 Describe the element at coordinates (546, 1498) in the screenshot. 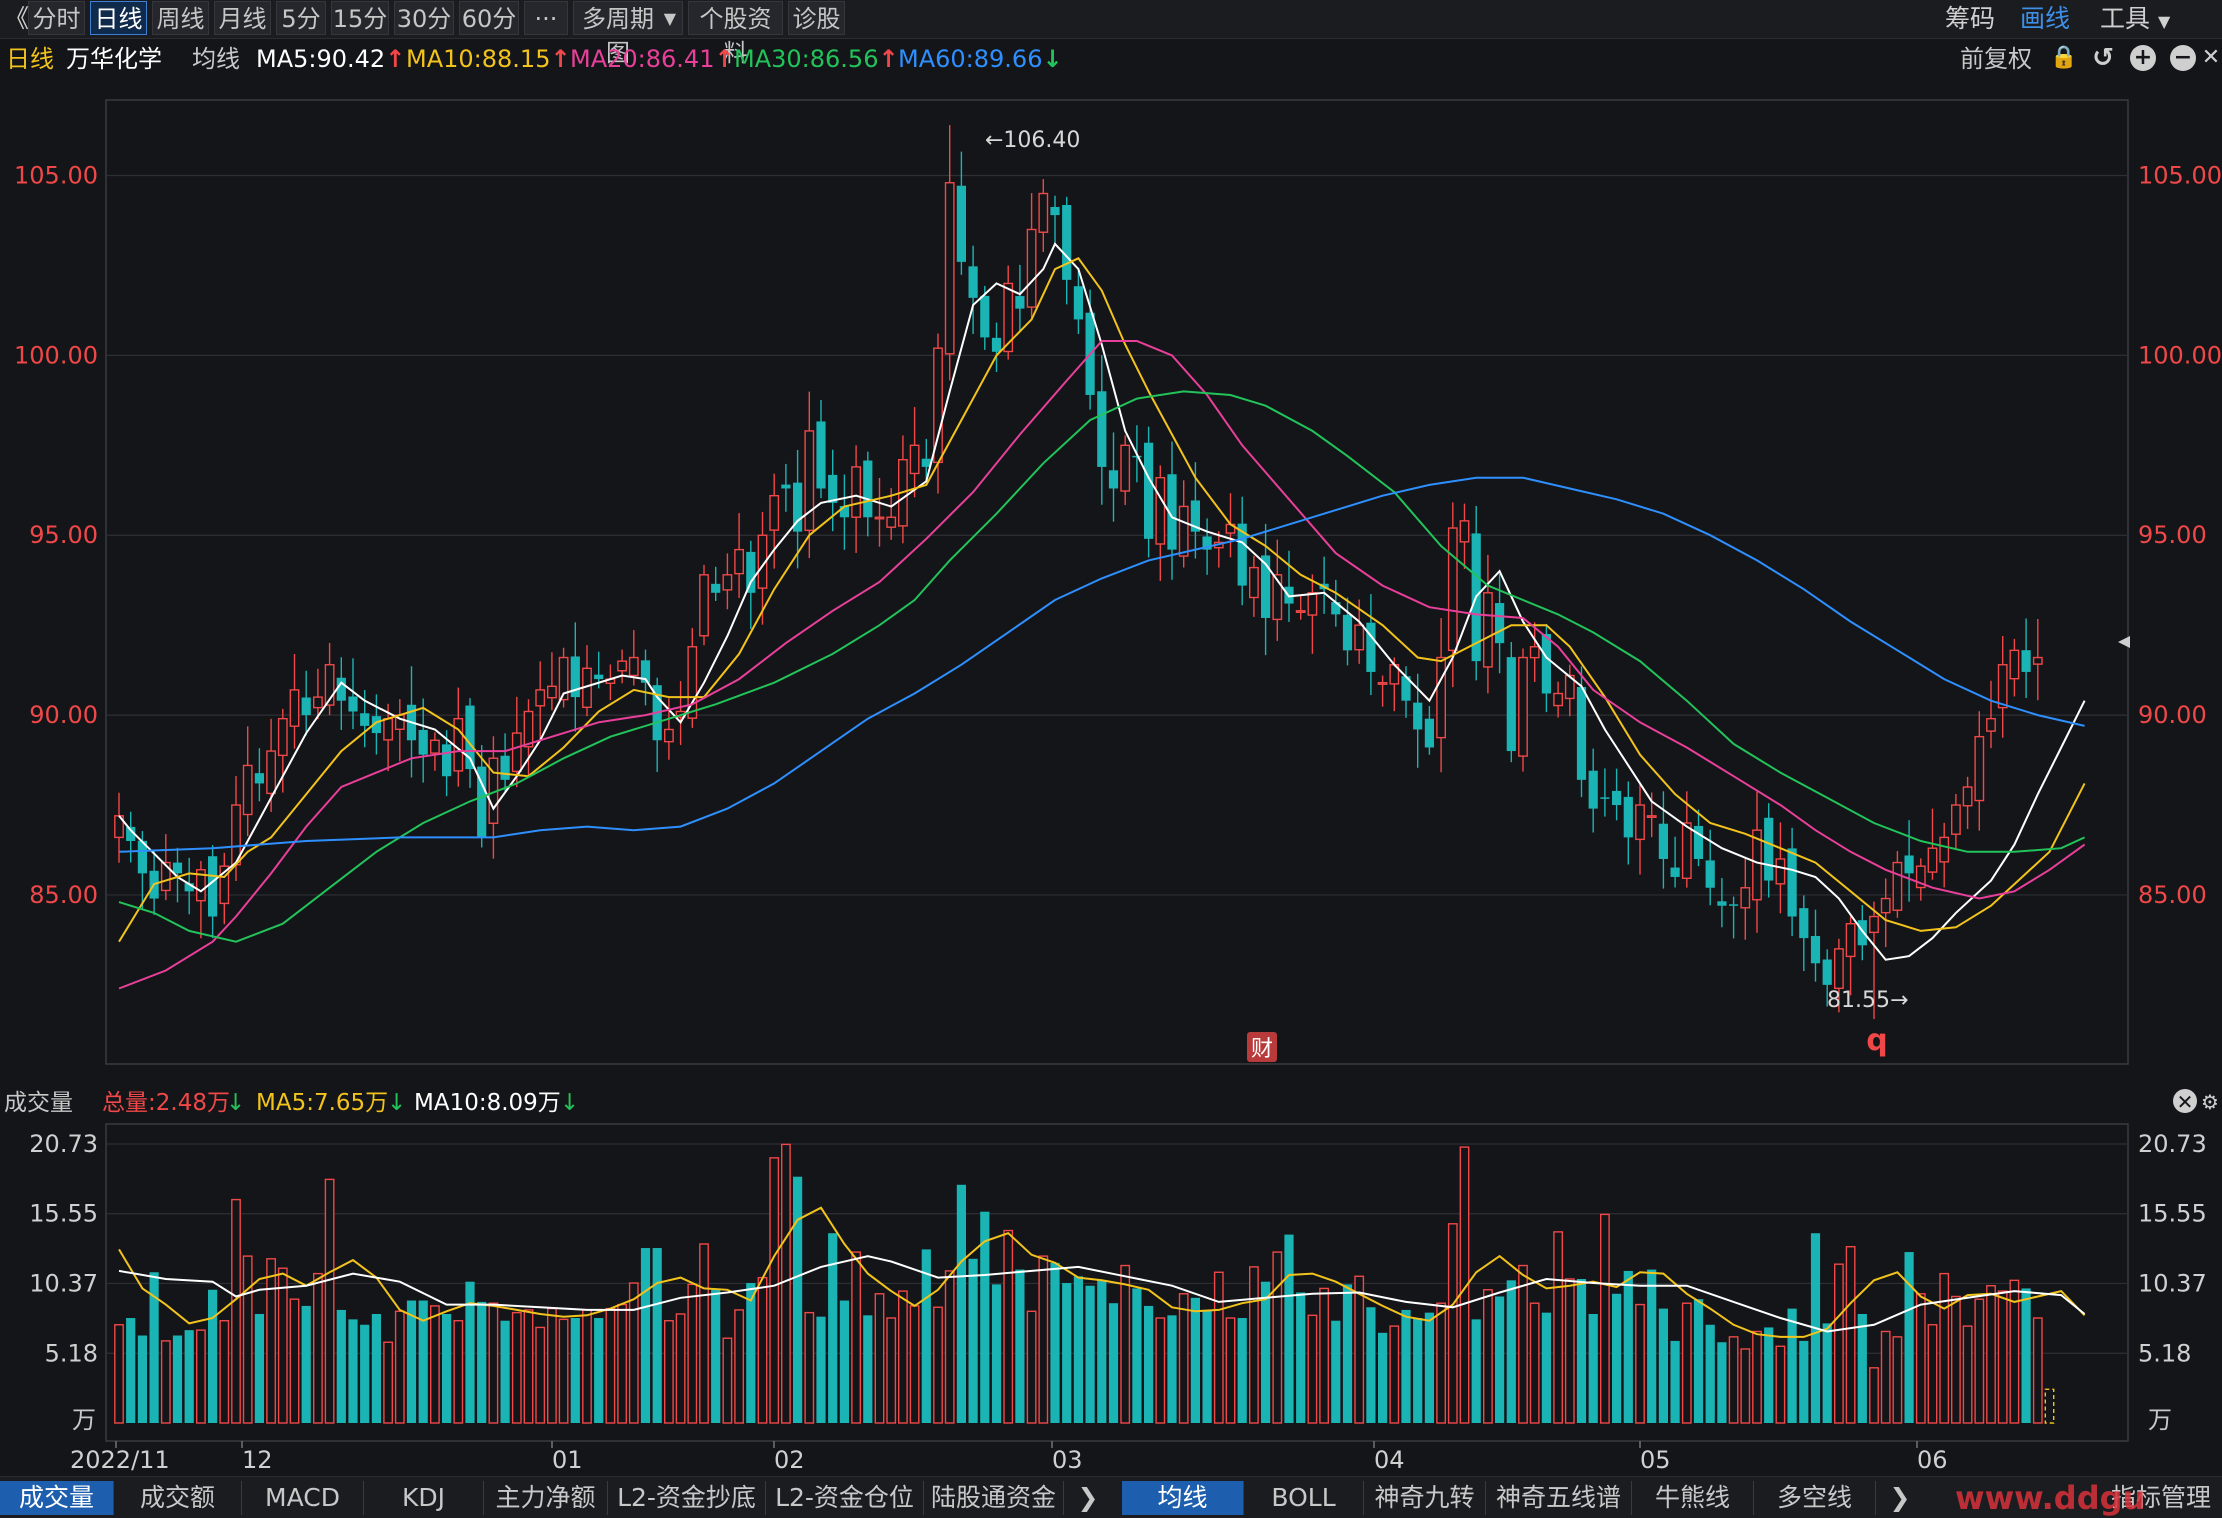

I see `tab-main-net: 主力净额` at that location.